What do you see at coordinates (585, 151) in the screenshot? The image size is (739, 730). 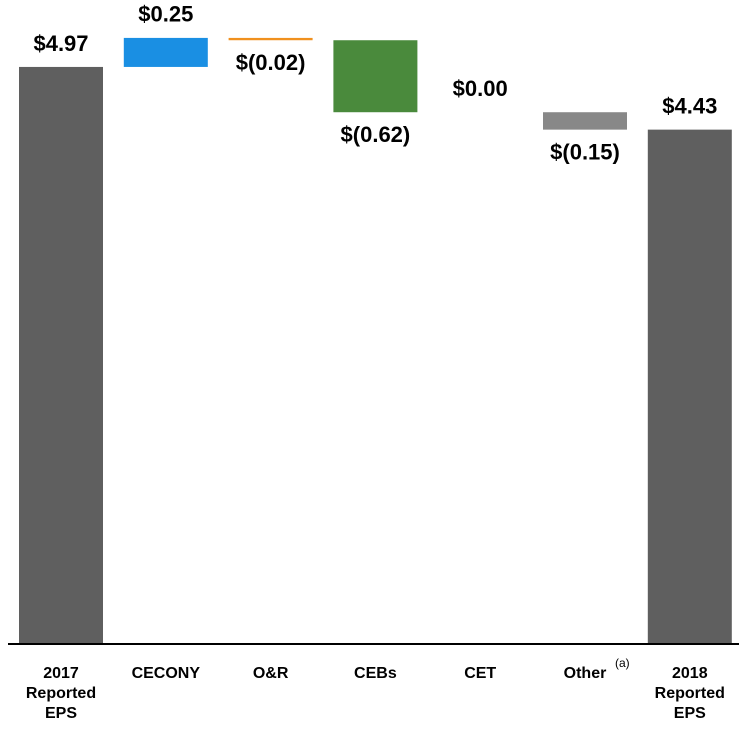 I see `value-label: $(0.15)` at bounding box center [585, 151].